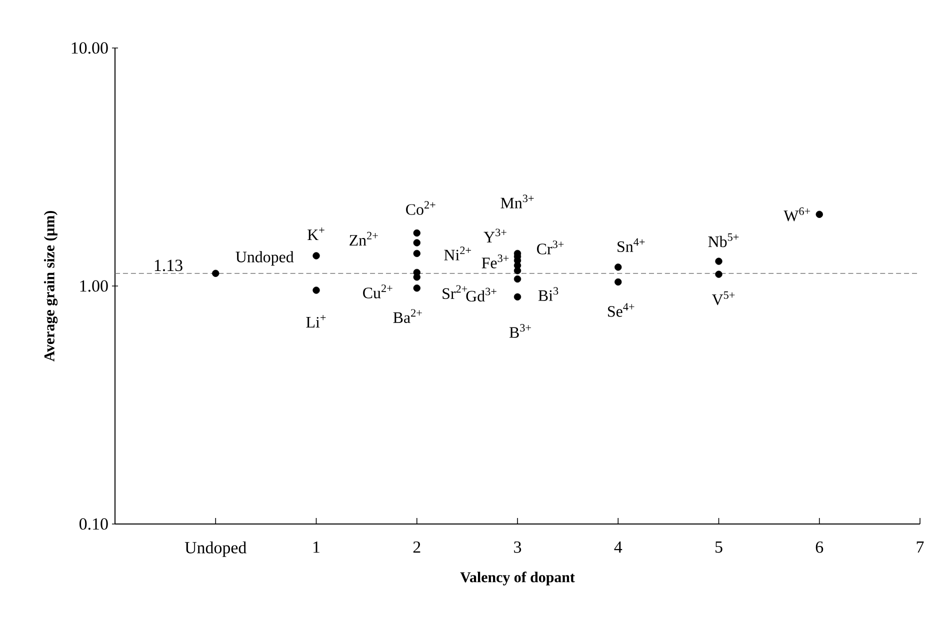 The image size is (949, 632). I want to click on annotation: V$^{5+}$, so click(723, 298).